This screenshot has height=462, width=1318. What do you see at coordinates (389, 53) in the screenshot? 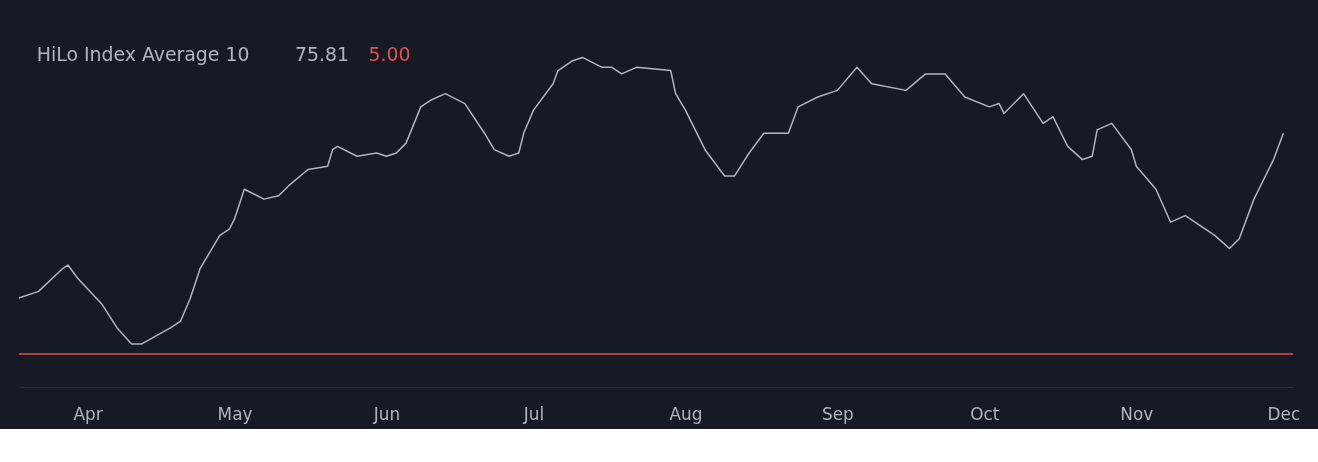
I see `annotation: 5.00` at bounding box center [389, 53].